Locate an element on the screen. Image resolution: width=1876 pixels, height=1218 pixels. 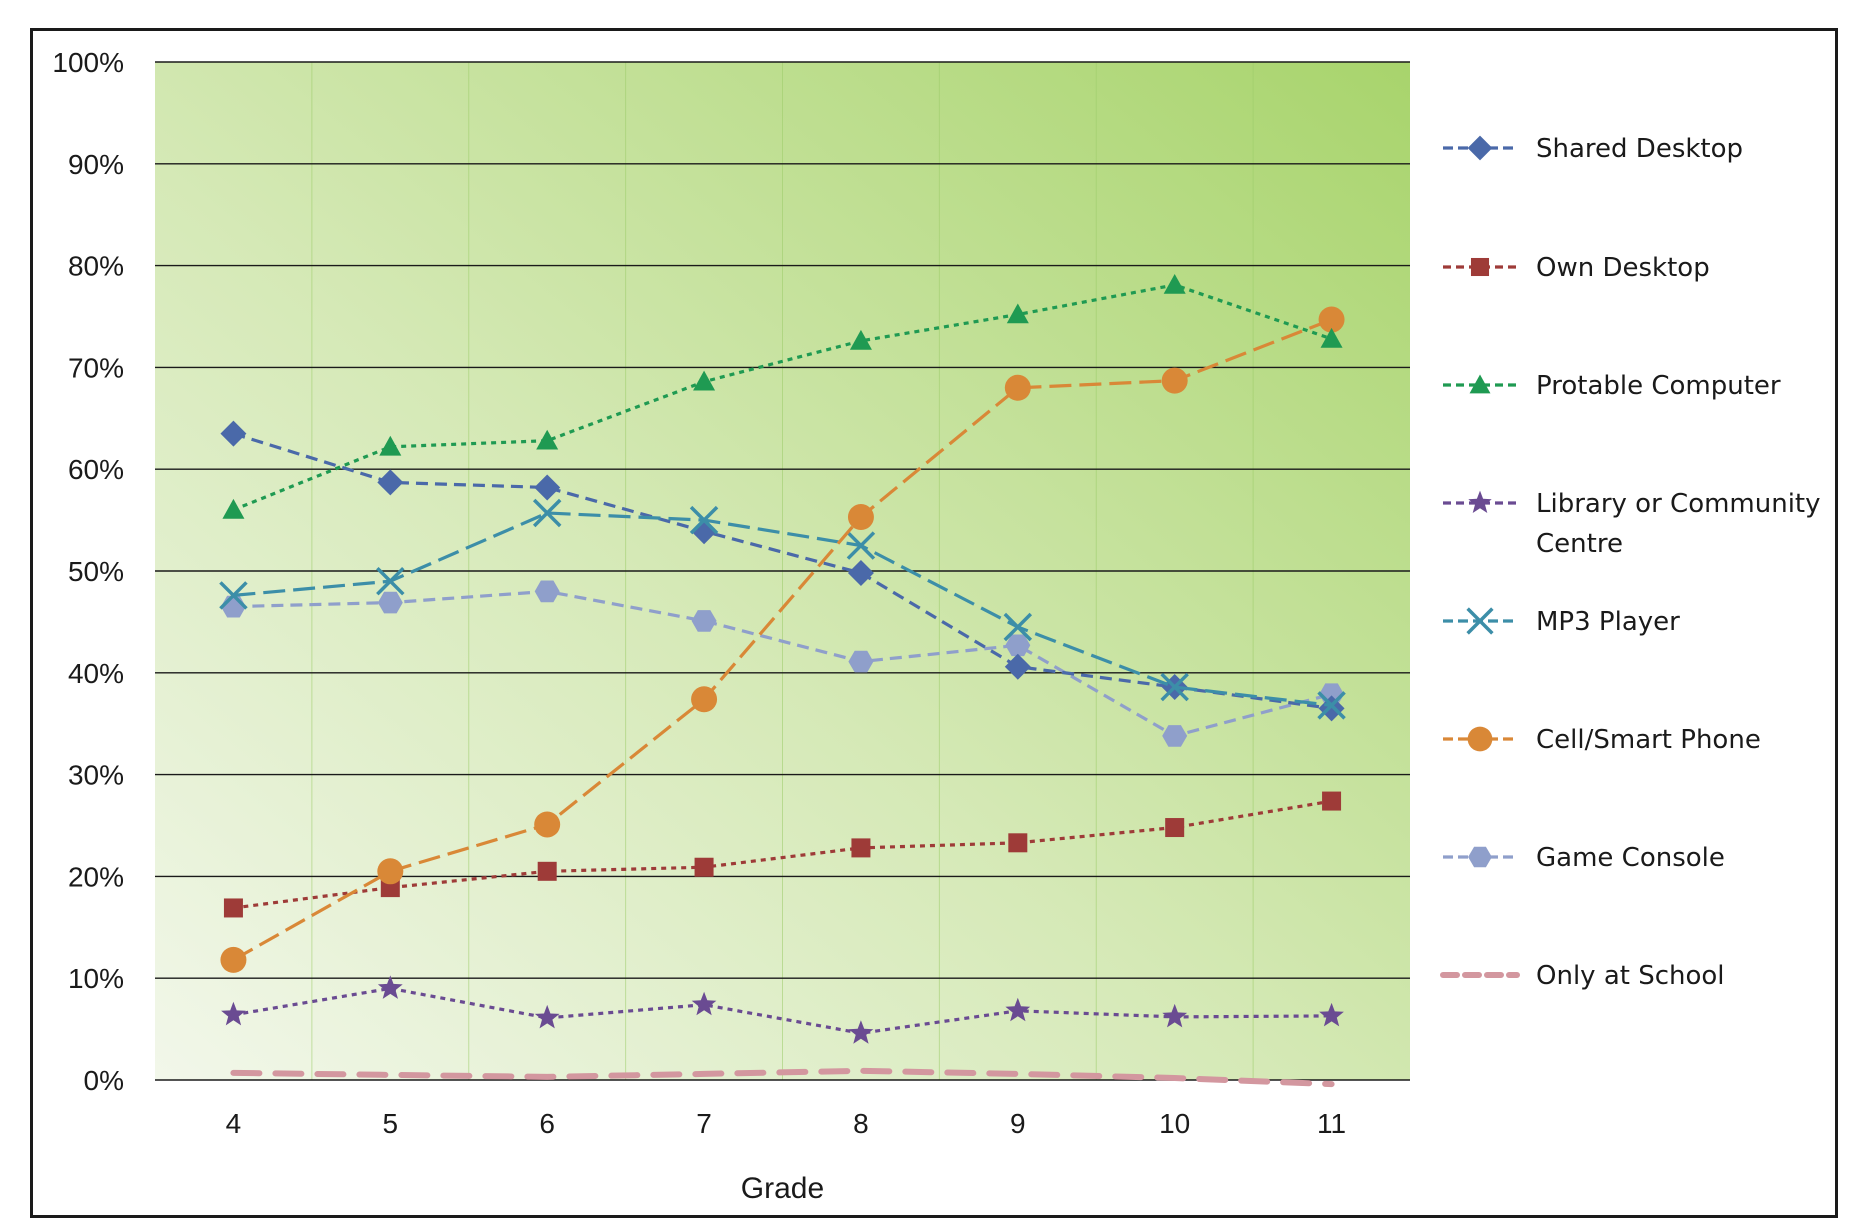
legend-label: Shared Desktop is located at coordinates (1639, 149).